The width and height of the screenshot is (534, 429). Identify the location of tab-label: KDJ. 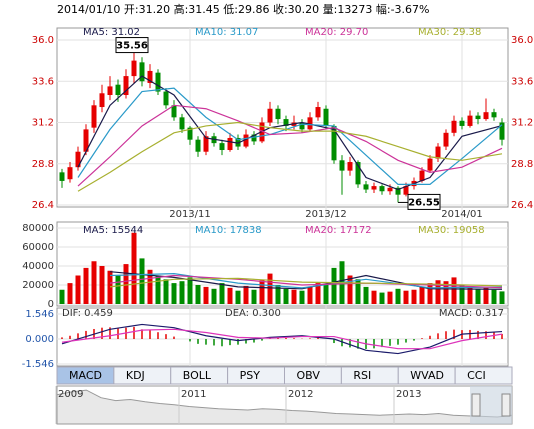
(135, 375).